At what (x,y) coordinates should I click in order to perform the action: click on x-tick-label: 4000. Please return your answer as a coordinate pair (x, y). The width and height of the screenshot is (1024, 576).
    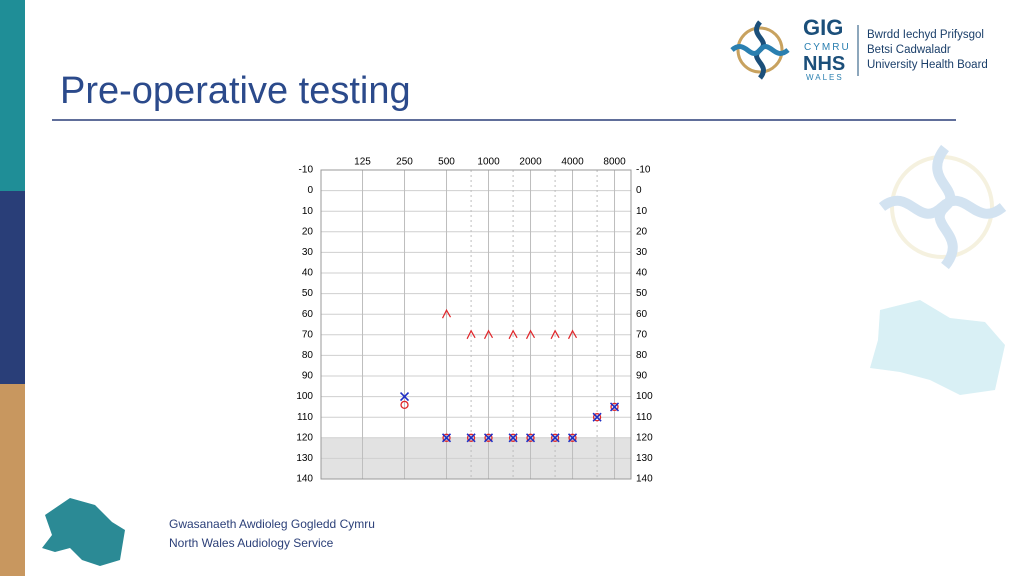
    Looking at the image, I should click on (572, 162).